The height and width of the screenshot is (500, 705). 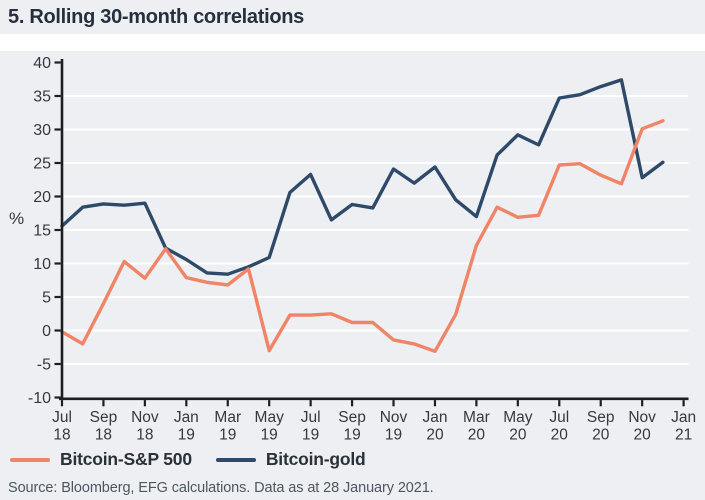 I want to click on legend-item-bitcoin-gold: Bitcoin-gold, so click(x=290, y=459).